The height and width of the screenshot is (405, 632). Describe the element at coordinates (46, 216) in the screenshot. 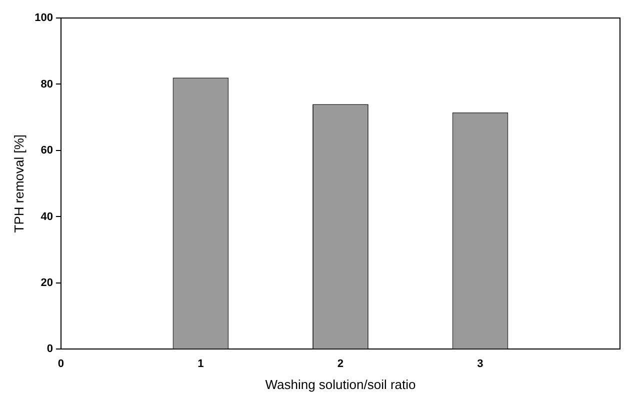

I see `y-tick-label: 40` at that location.